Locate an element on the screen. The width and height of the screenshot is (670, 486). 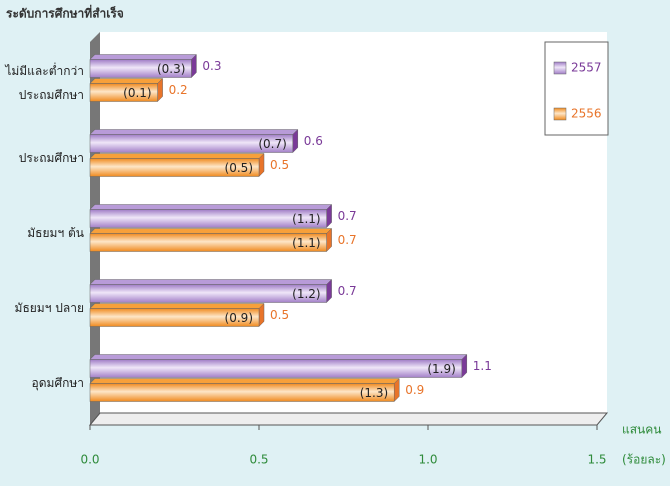
y-tick-label: ประถมศึกษา is located at coordinates (51, 157).